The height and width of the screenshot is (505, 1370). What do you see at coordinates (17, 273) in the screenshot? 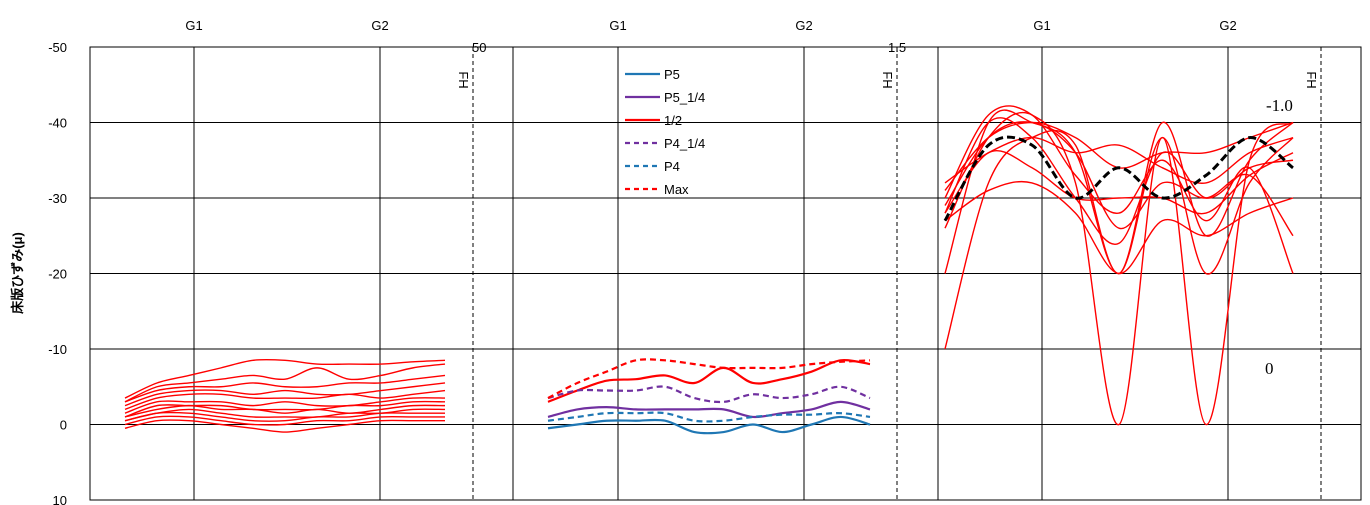
I see `y-axis-label: 床版ひずみ(μ)` at bounding box center [17, 273].